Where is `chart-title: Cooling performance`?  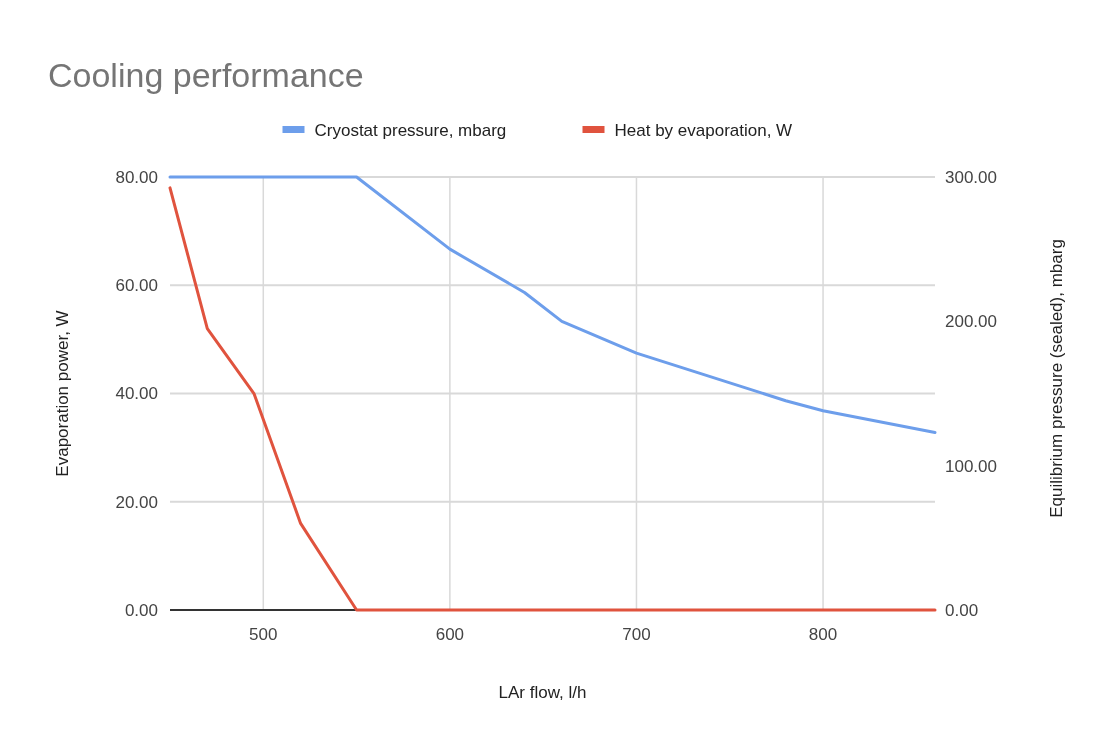
chart-title: Cooling performance is located at coordinates (206, 75).